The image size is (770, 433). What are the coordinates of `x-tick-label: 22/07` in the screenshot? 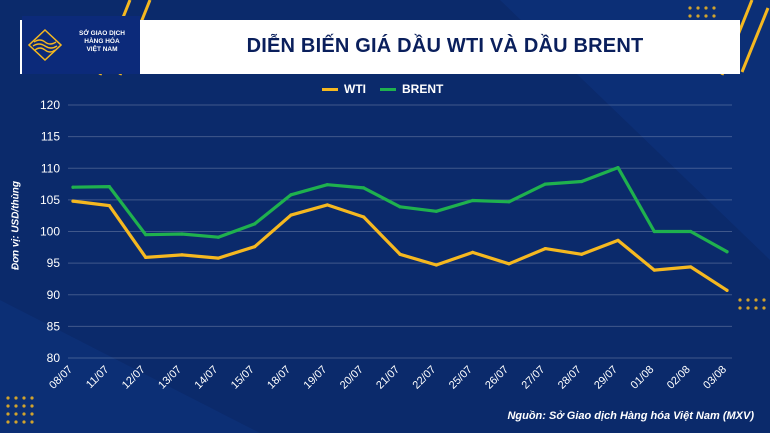 It's located at (425, 378).